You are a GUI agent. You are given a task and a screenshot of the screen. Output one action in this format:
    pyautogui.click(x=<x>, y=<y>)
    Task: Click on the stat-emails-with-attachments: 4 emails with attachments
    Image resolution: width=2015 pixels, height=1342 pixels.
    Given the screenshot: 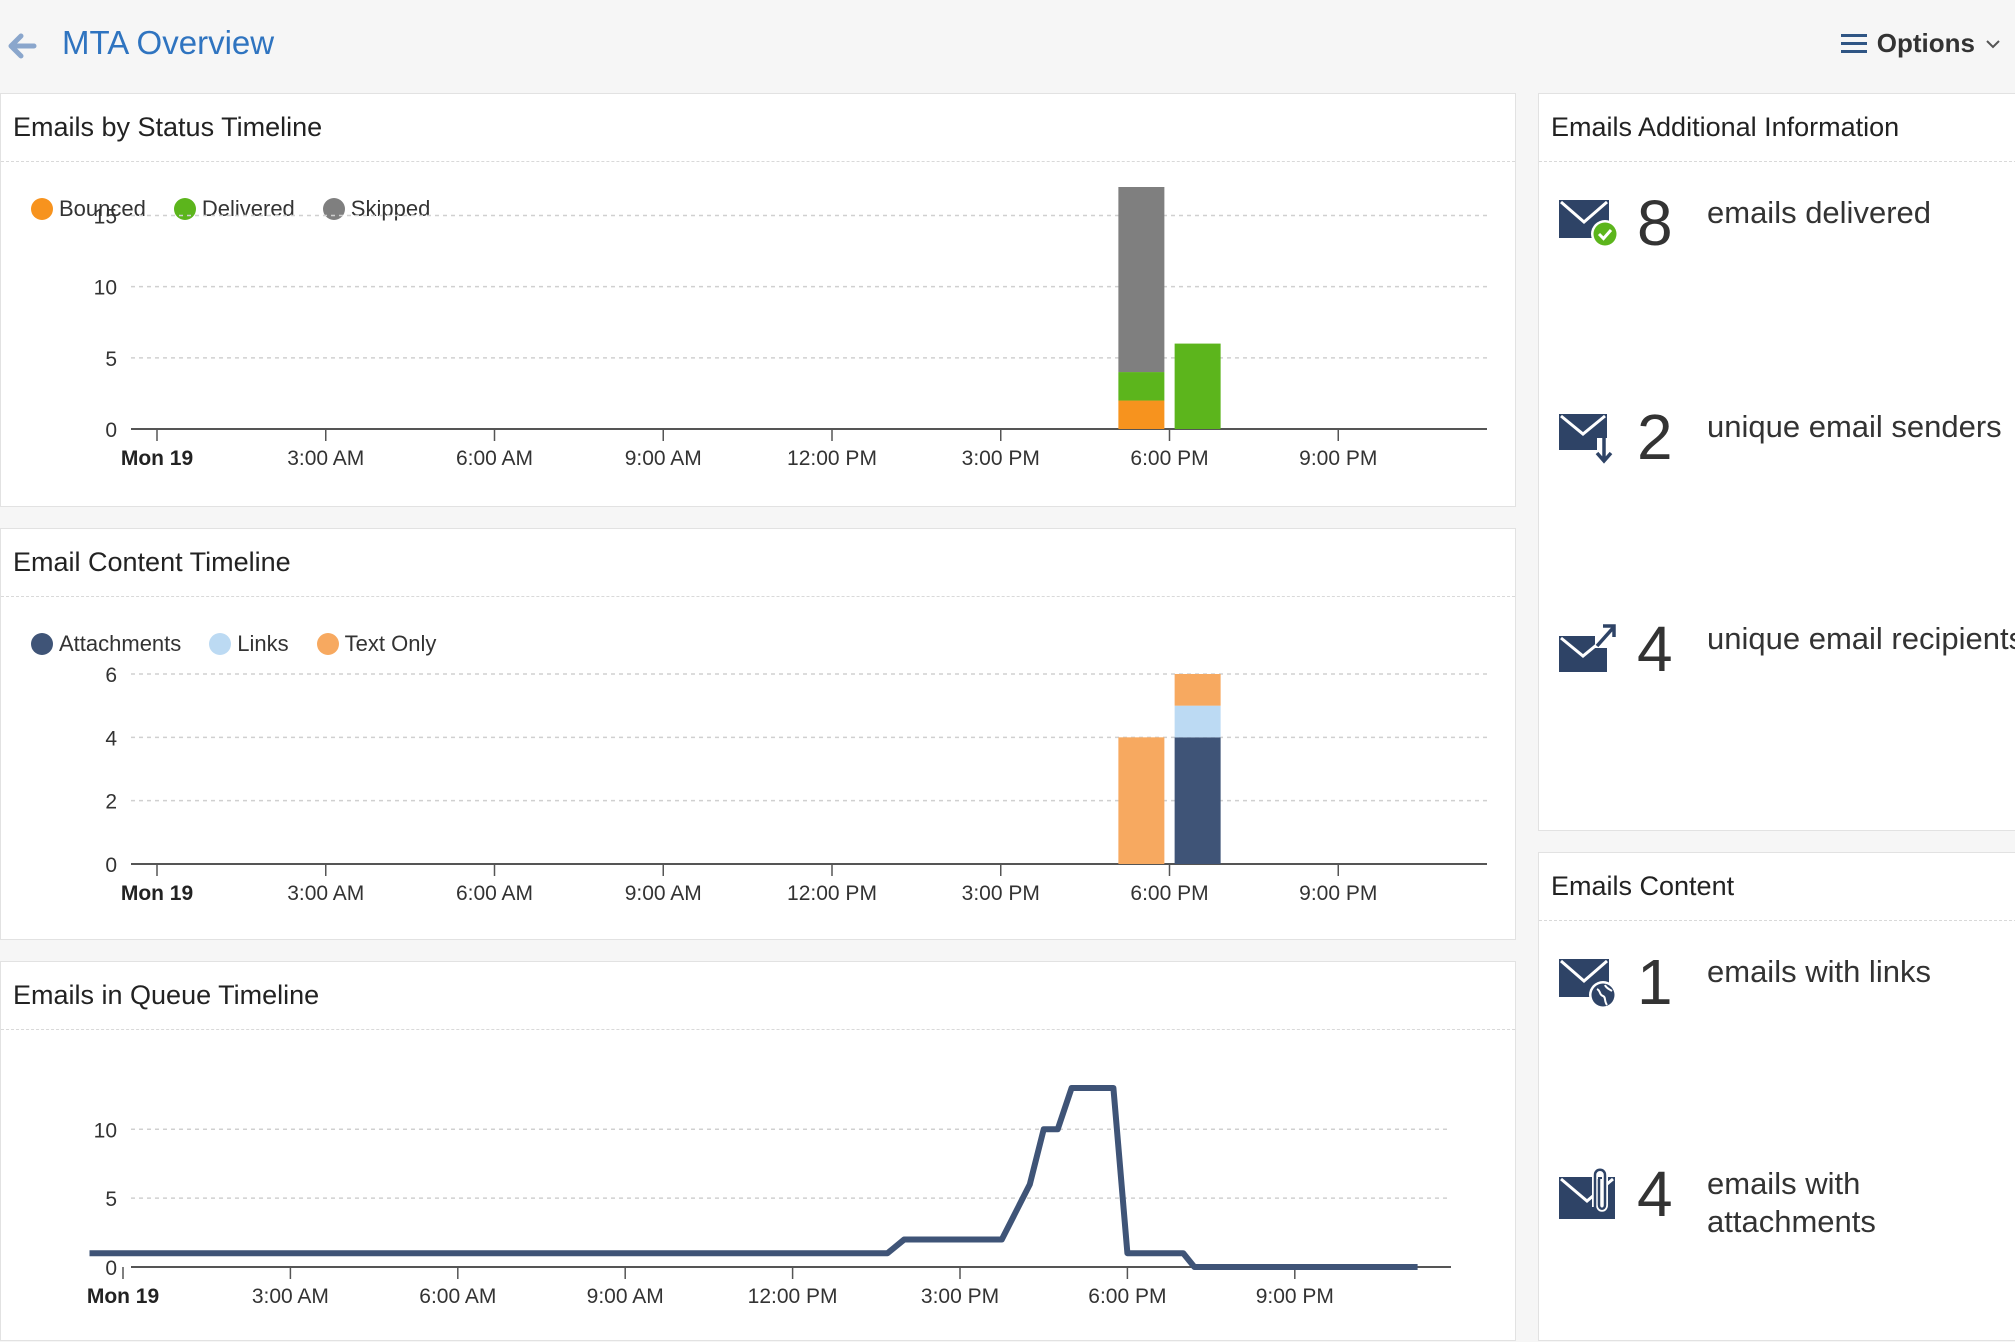 What is the action you would take?
    pyautogui.click(x=1786, y=1216)
    